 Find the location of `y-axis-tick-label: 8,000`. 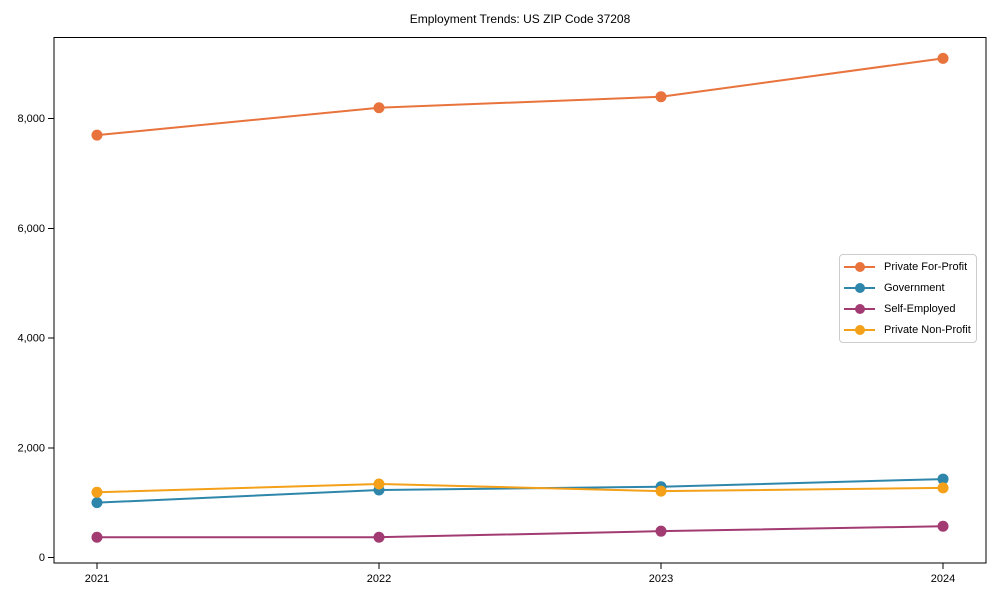

y-axis-tick-label: 8,000 is located at coordinates (31, 119).